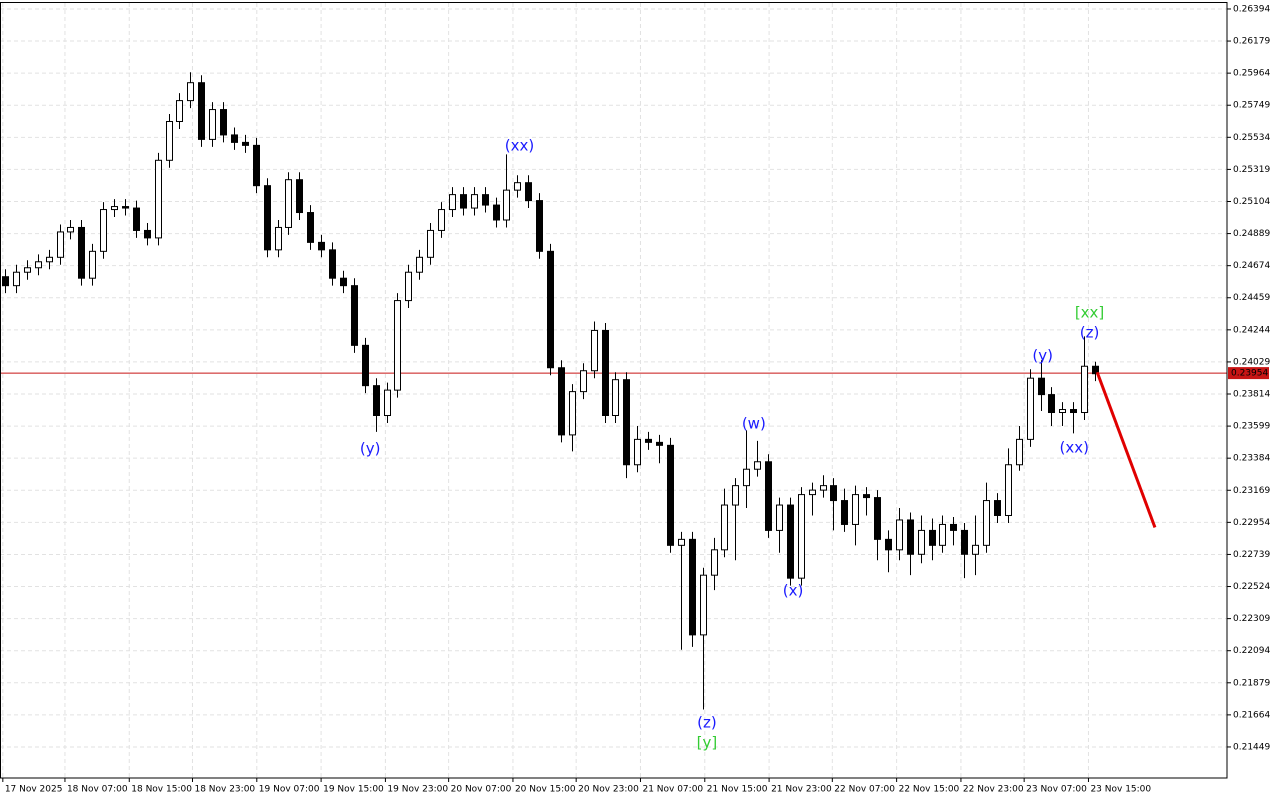  Describe the element at coordinates (1251, 42) in the screenshot. I see `y-tick-label: 0.26179` at that location.